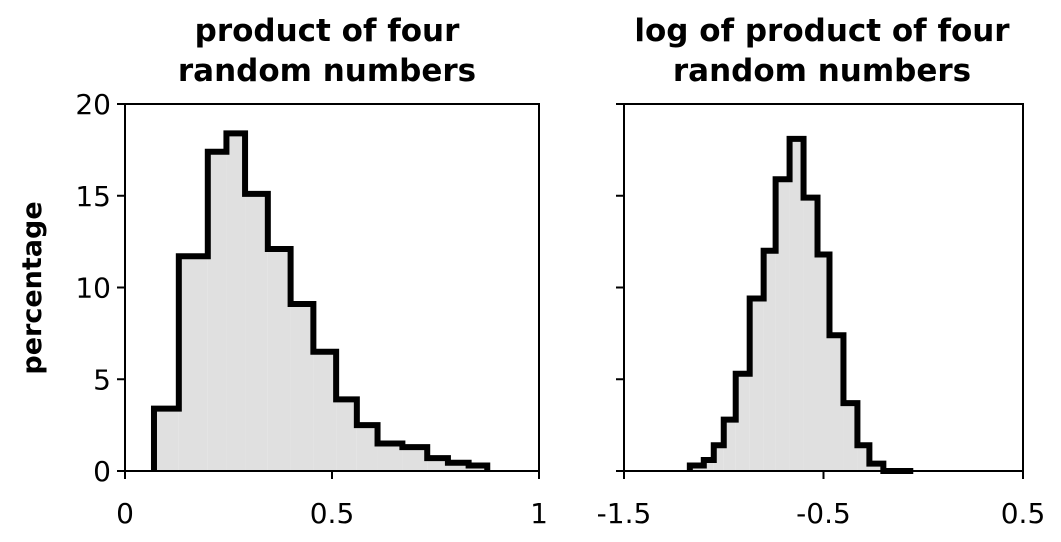  I want to click on chart-log-product-outline, so click(800, 304).